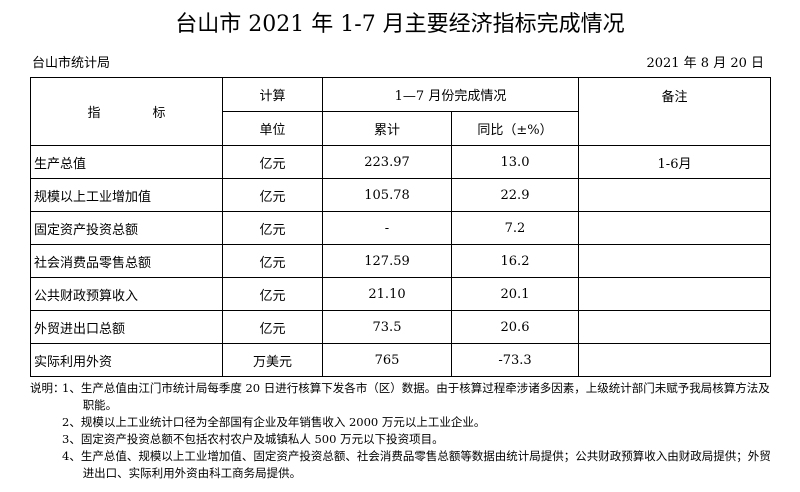  I want to click on cell: -, so click(387, 228).